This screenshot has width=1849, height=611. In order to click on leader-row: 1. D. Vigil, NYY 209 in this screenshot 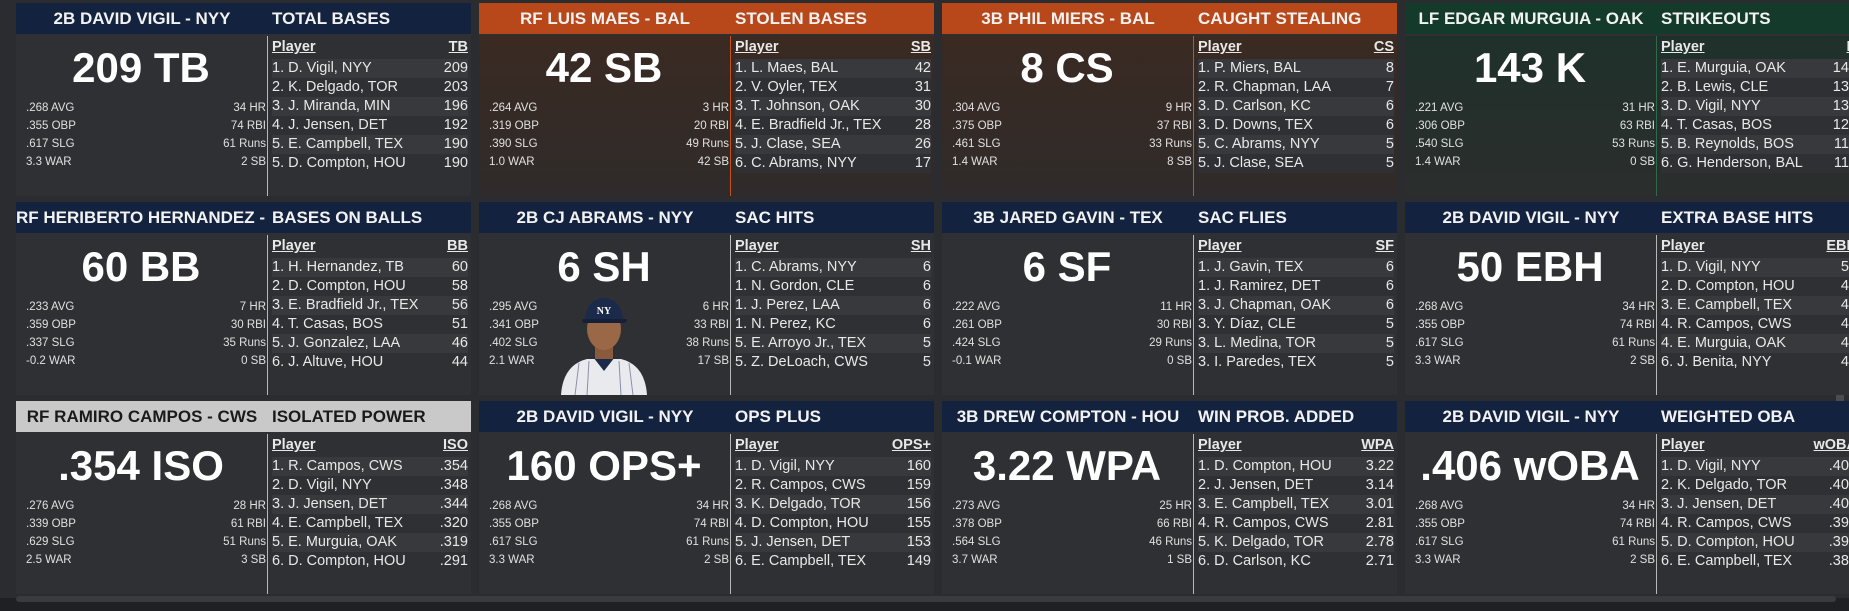, I will do `click(370, 68)`.